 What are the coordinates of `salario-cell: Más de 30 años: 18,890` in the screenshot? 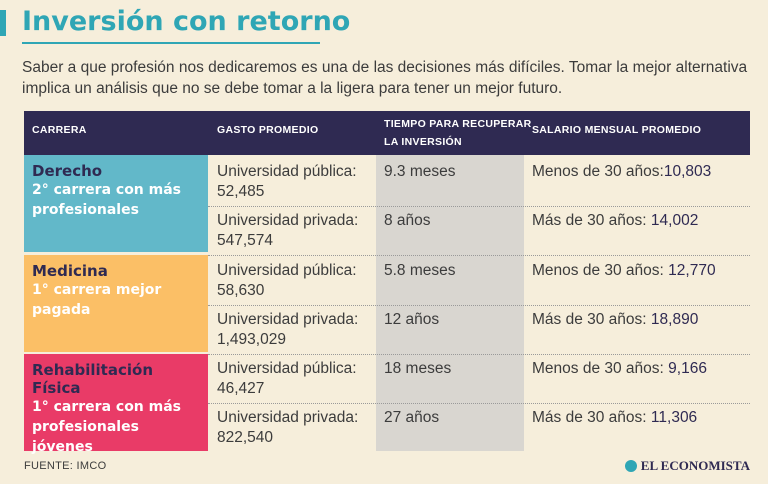 It's located at (615, 320).